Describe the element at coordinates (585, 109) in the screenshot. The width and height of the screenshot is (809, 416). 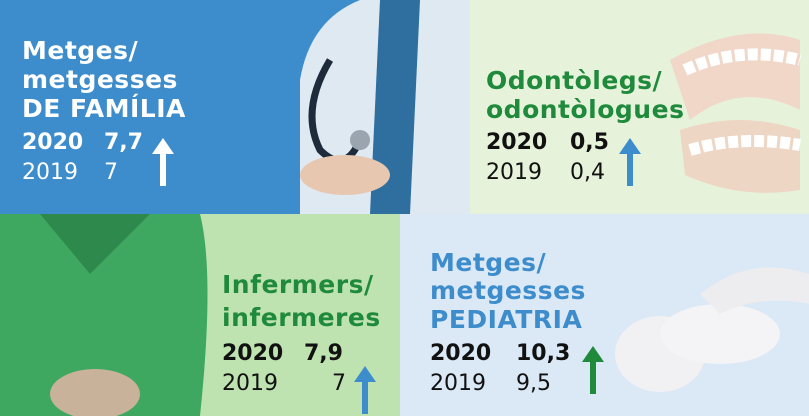
I see `title-line: odontòlogues` at that location.